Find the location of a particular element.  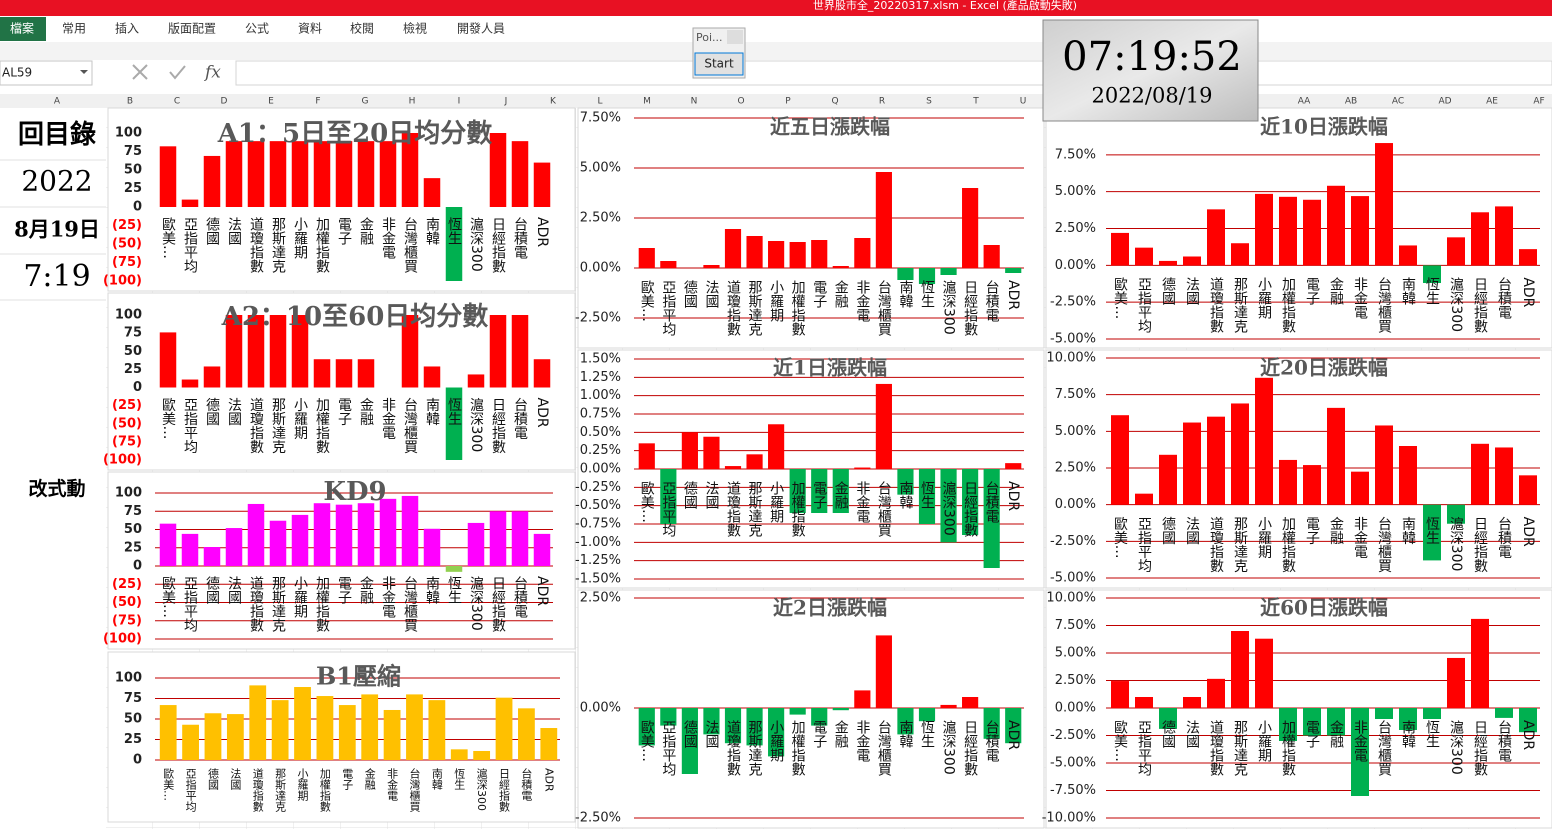

column-header: R is located at coordinates (882, 102).